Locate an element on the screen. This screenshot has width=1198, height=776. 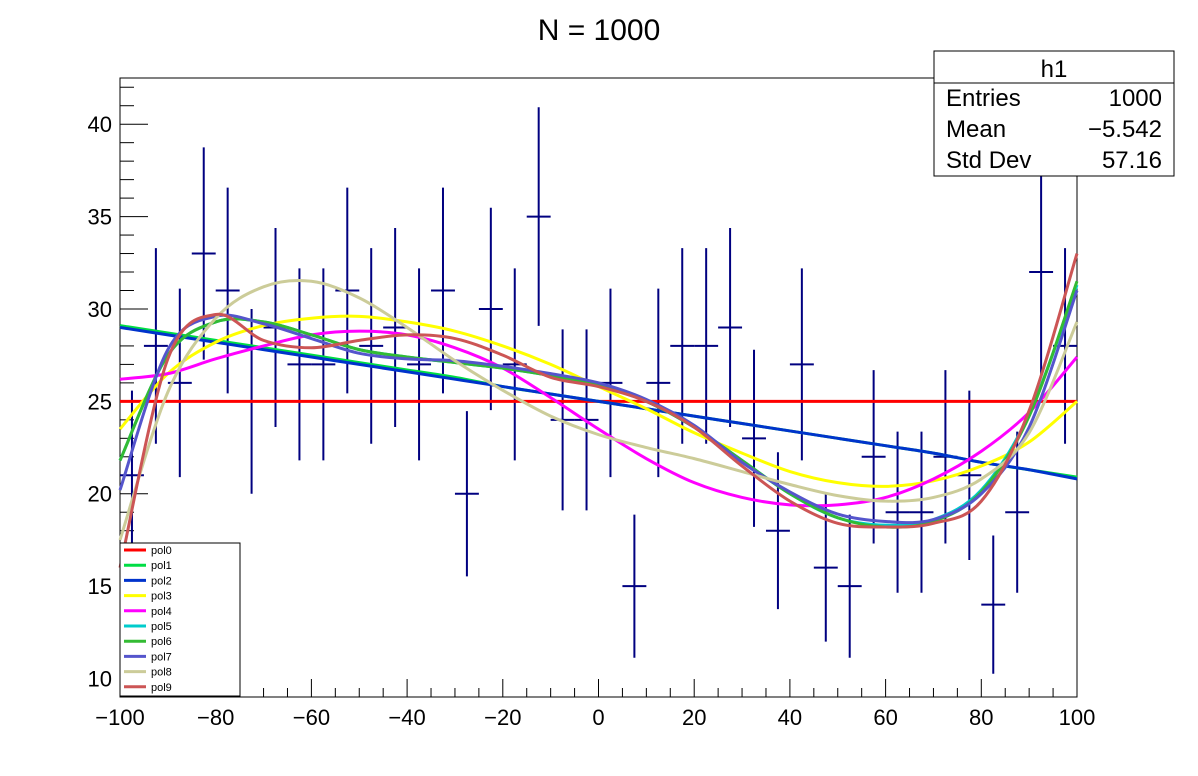
chart-title: N = 1000 is located at coordinates (599, 30).